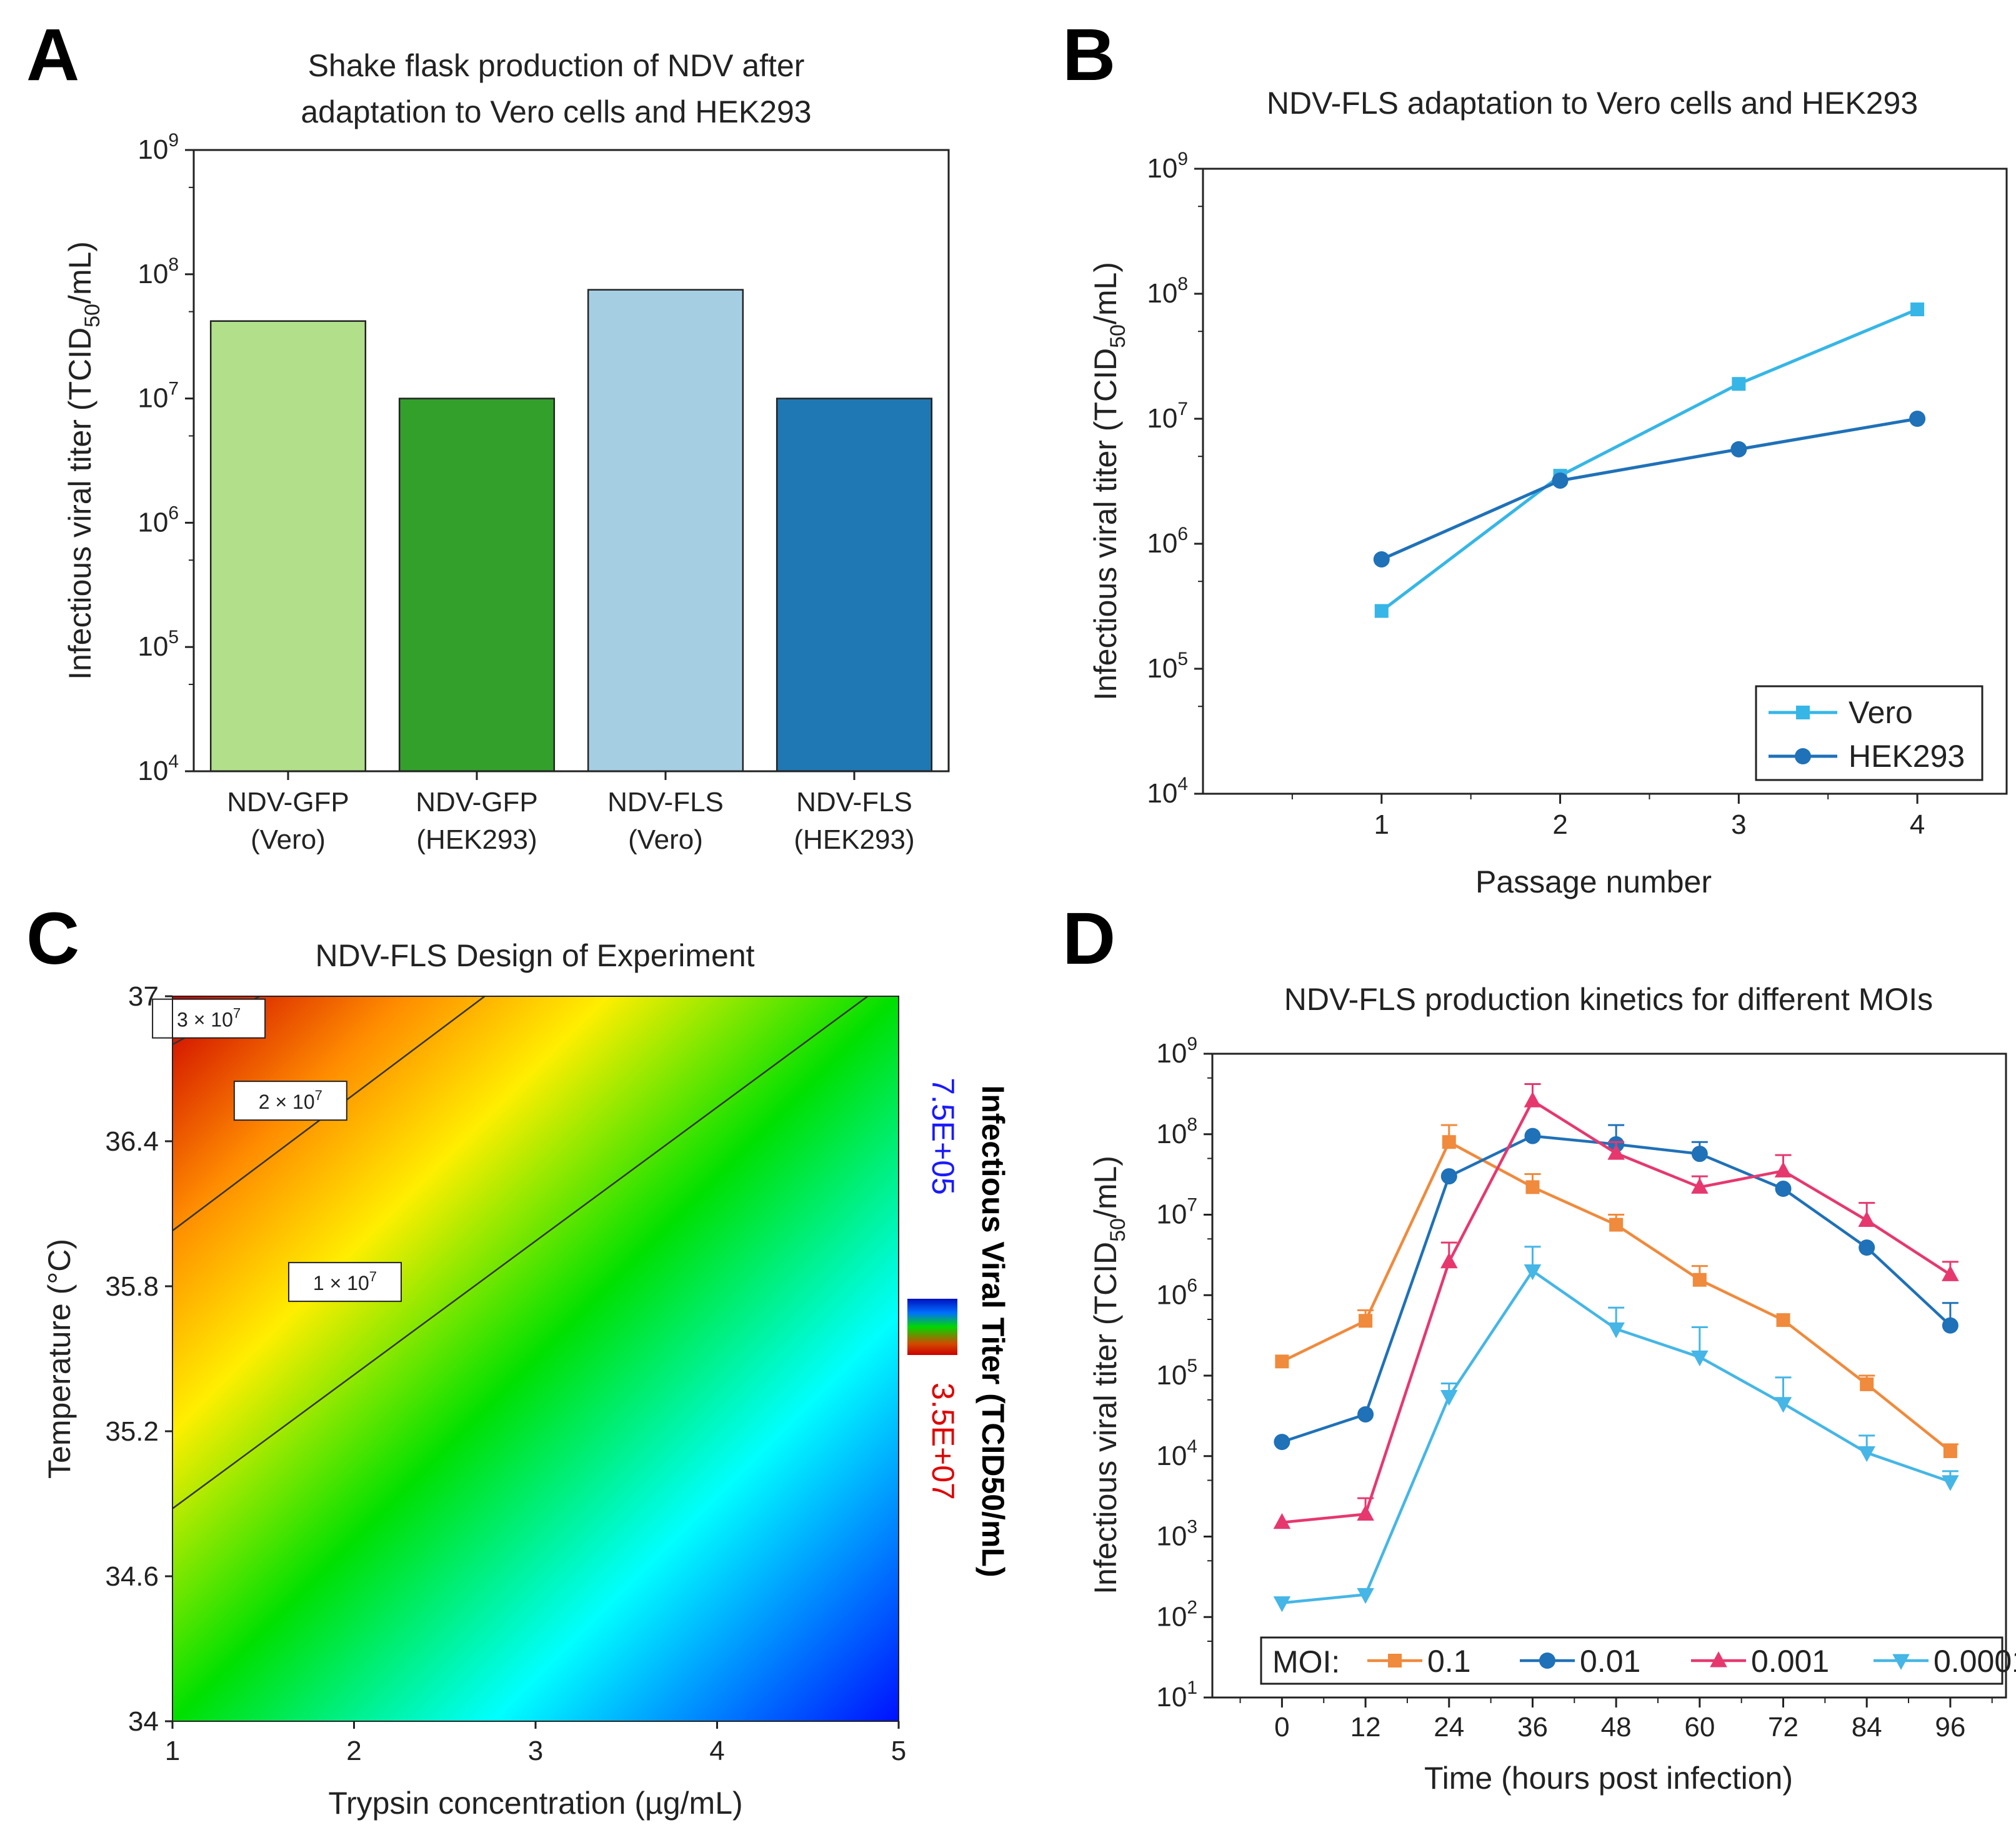 Image resolution: width=2016 pixels, height=1830 pixels. Describe the element at coordinates (59, 1359) in the screenshot. I see `panel-c-y-axis-label: Temperature (°C)` at that location.